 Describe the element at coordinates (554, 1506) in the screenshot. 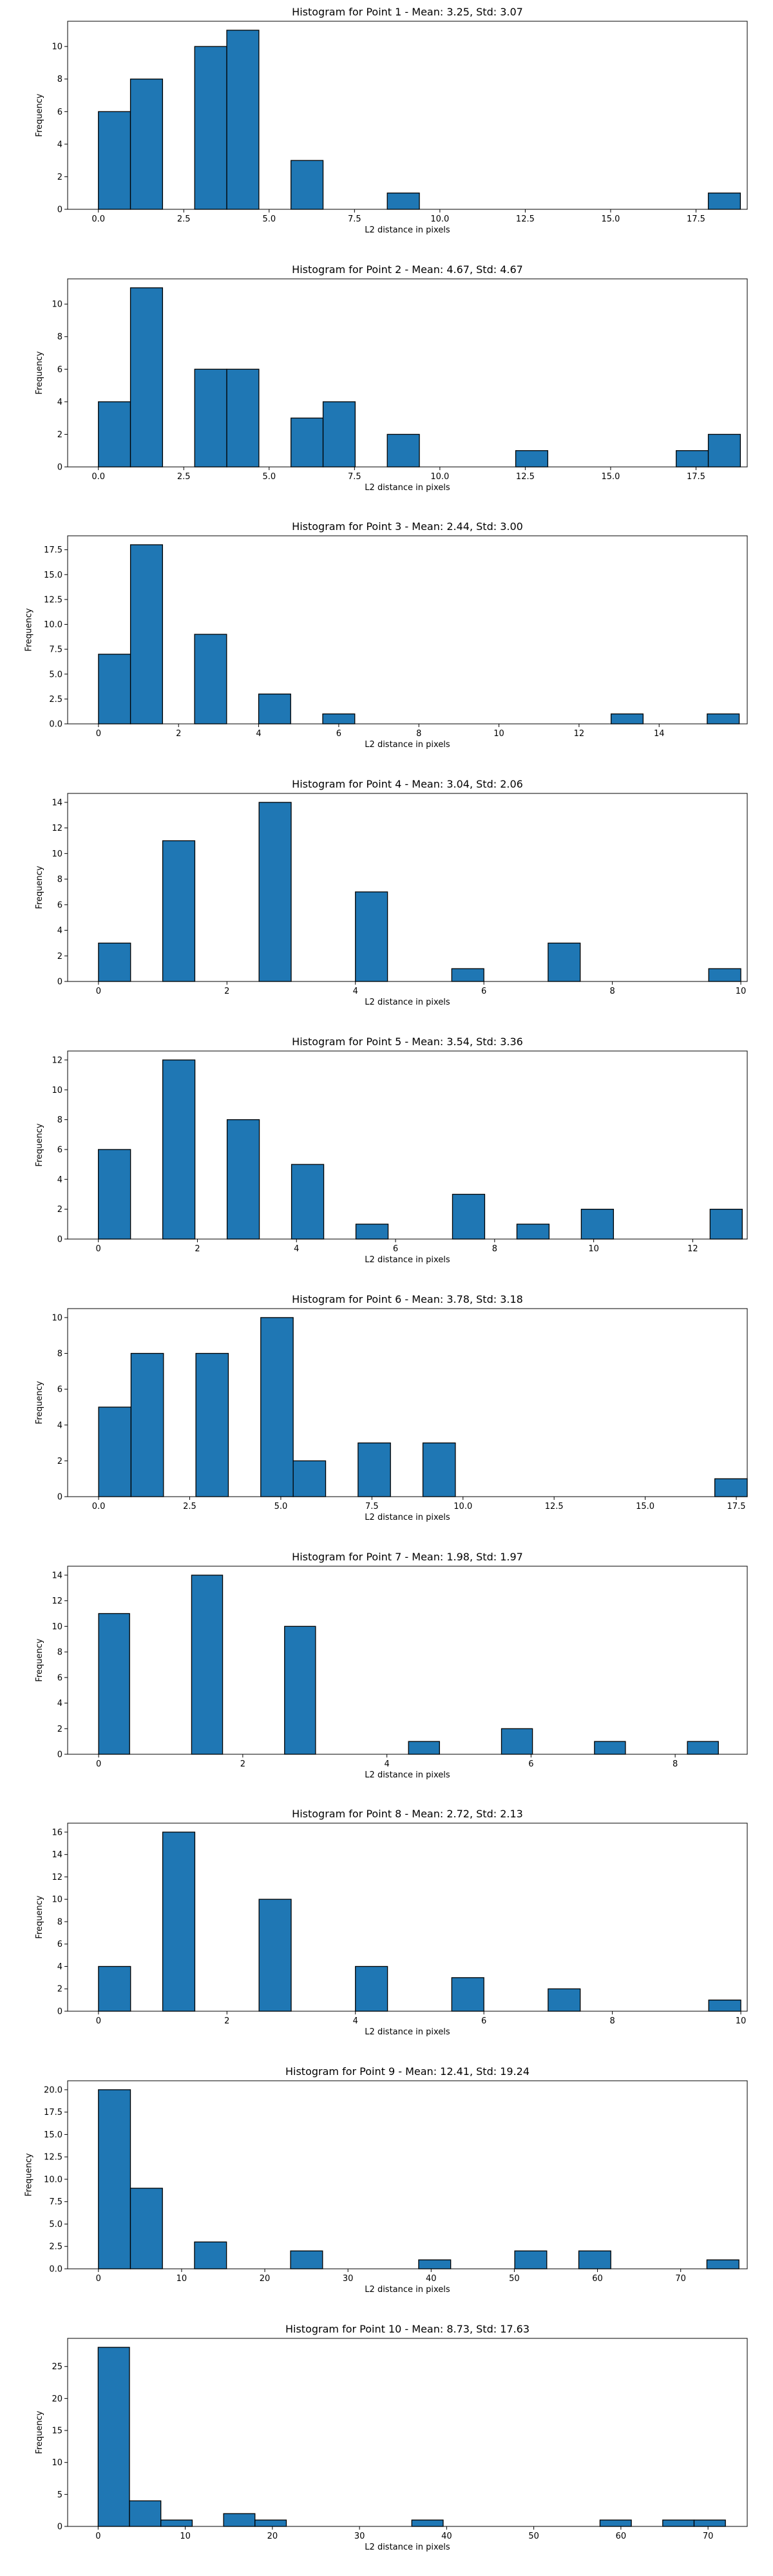

I see `x-tick-label: 12.5` at that location.